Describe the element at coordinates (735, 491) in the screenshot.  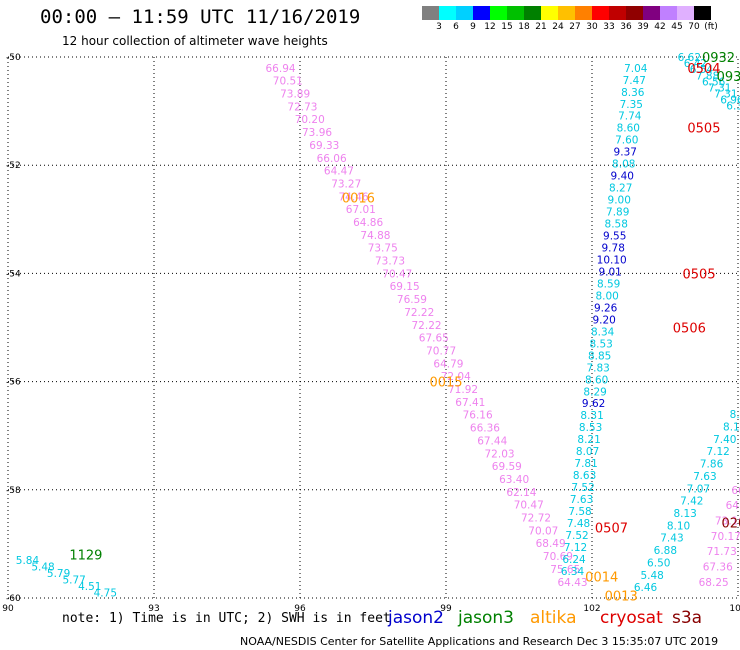
I see `wave-height-value: 66` at that location.